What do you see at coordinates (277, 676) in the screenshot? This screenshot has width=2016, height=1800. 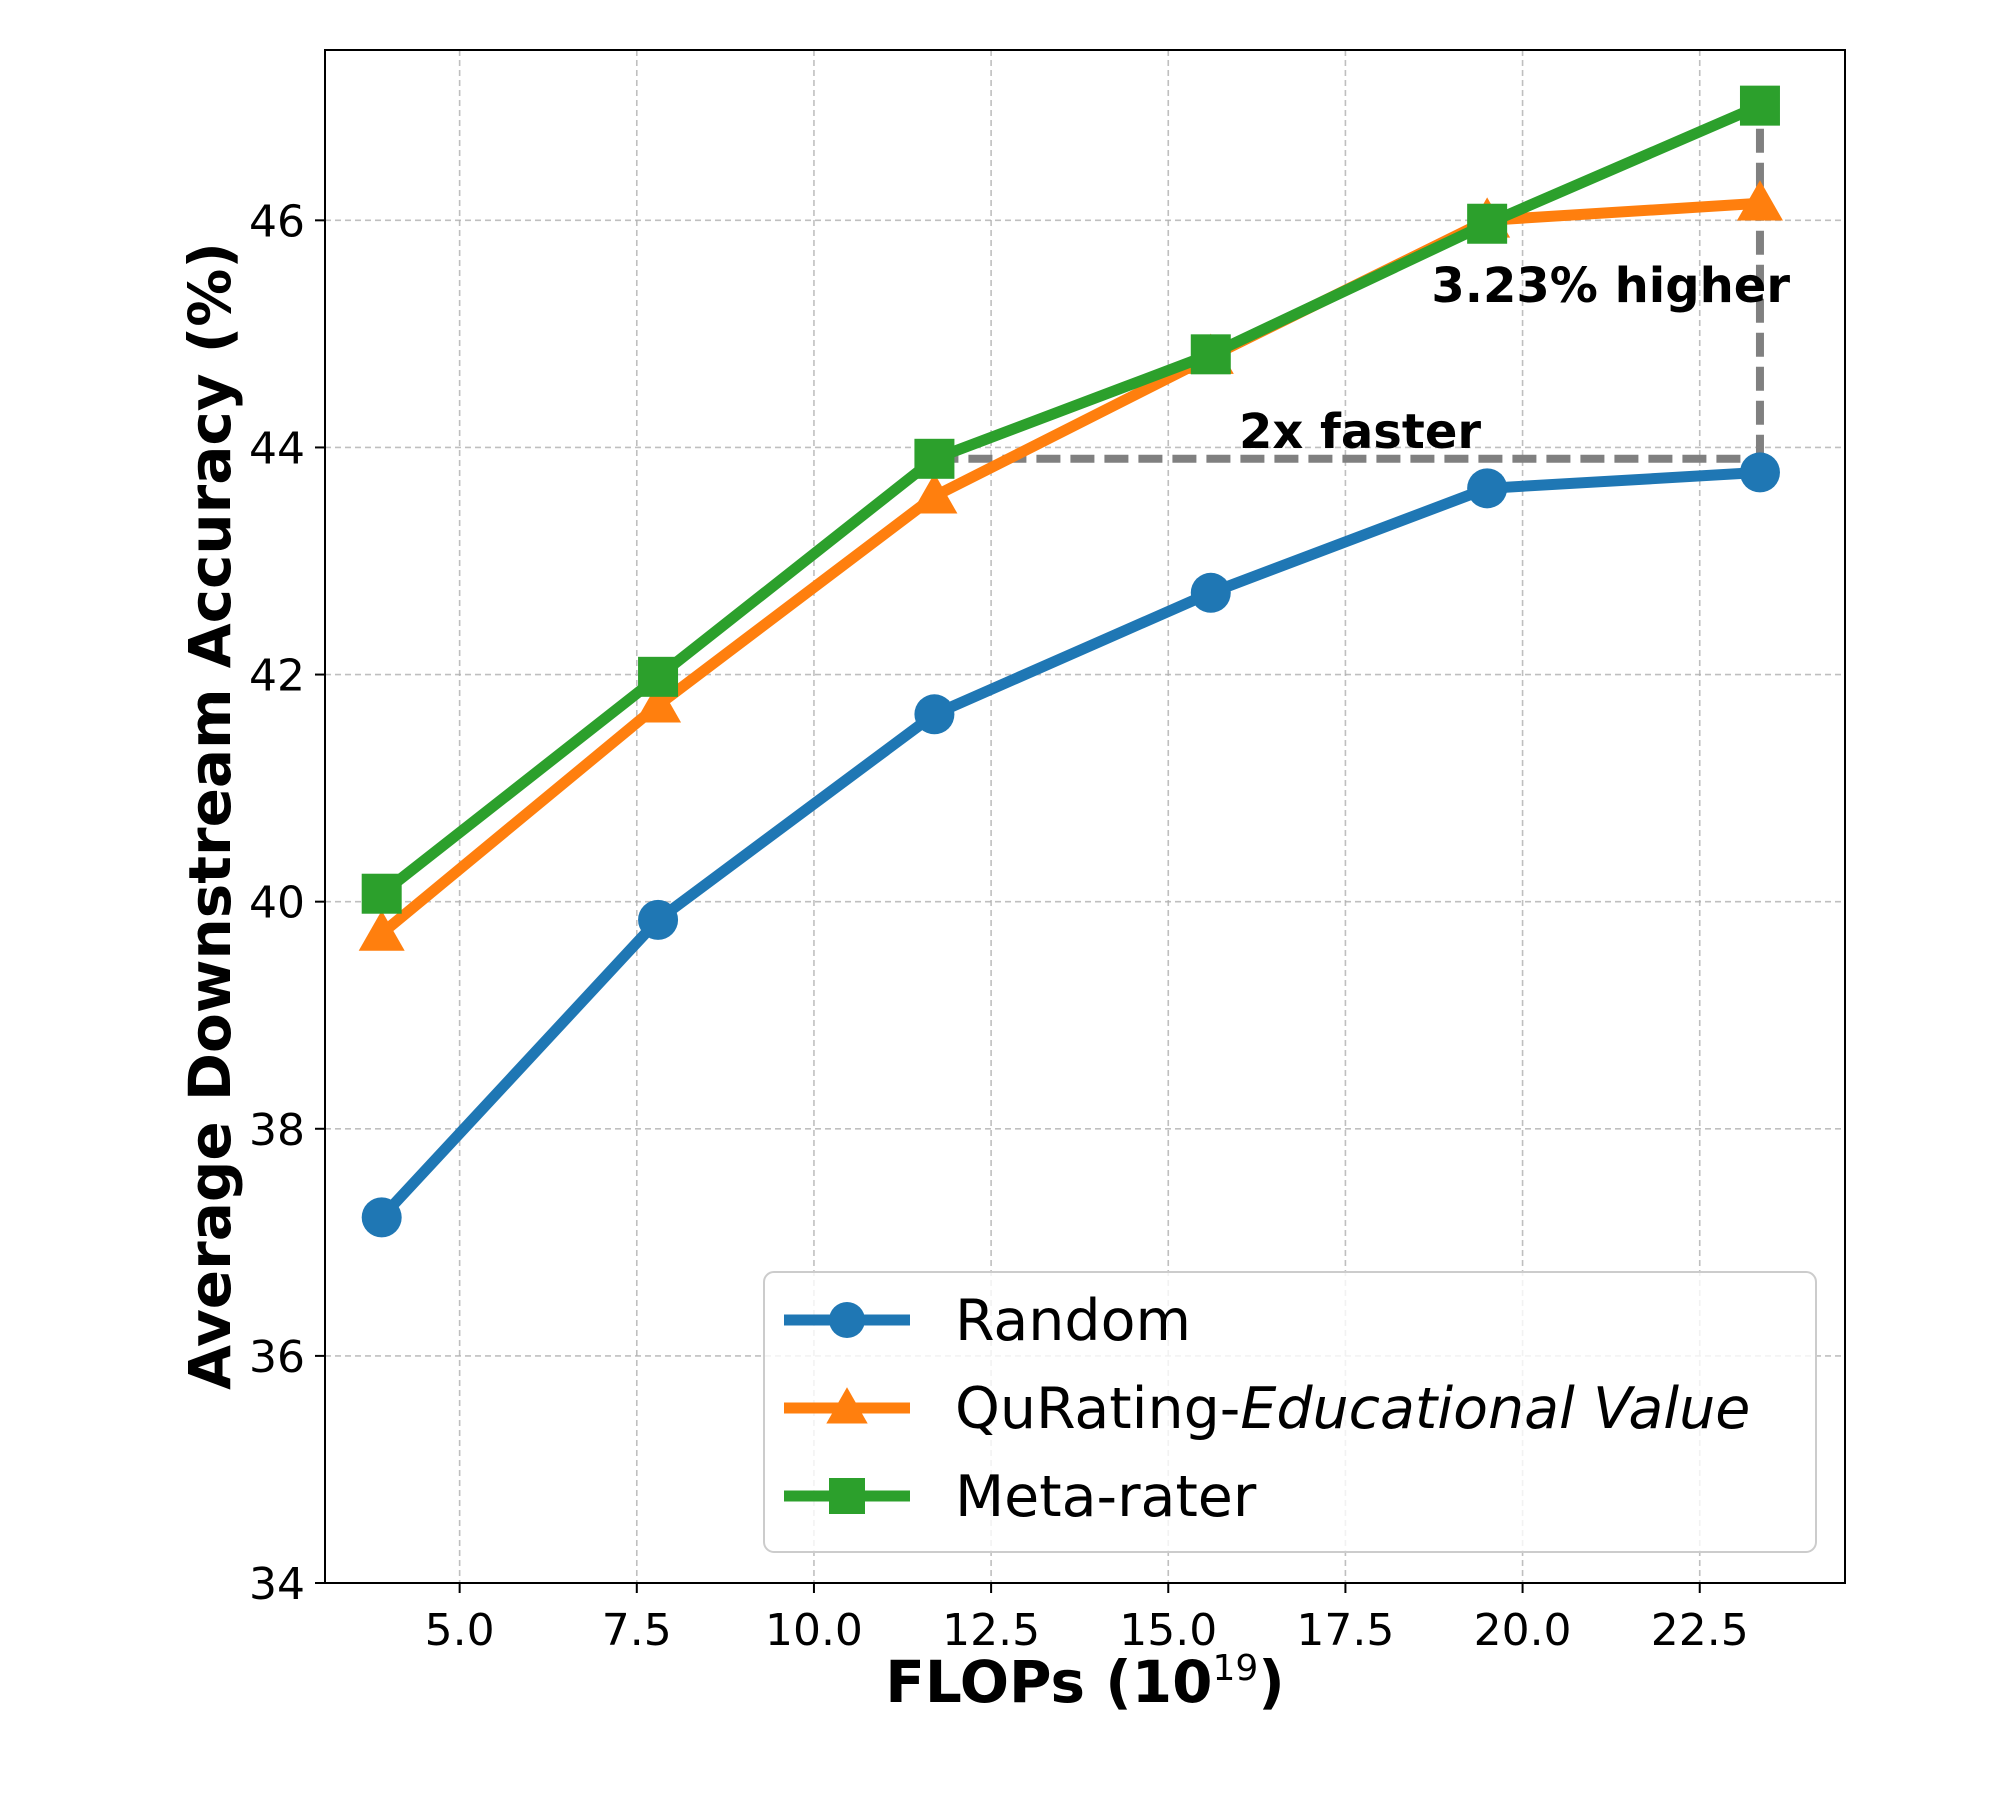 I see `y-tick-label: 42` at bounding box center [277, 676].